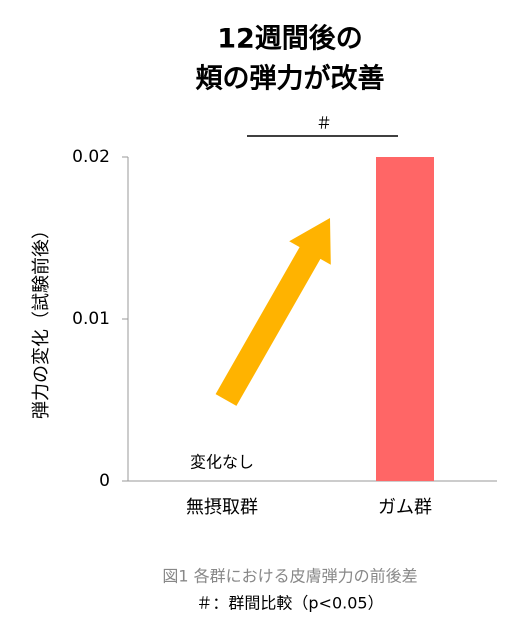 The width and height of the screenshot is (507, 624). What do you see at coordinates (222, 462) in the screenshot?
I see `value-label: 変化なし` at bounding box center [222, 462].